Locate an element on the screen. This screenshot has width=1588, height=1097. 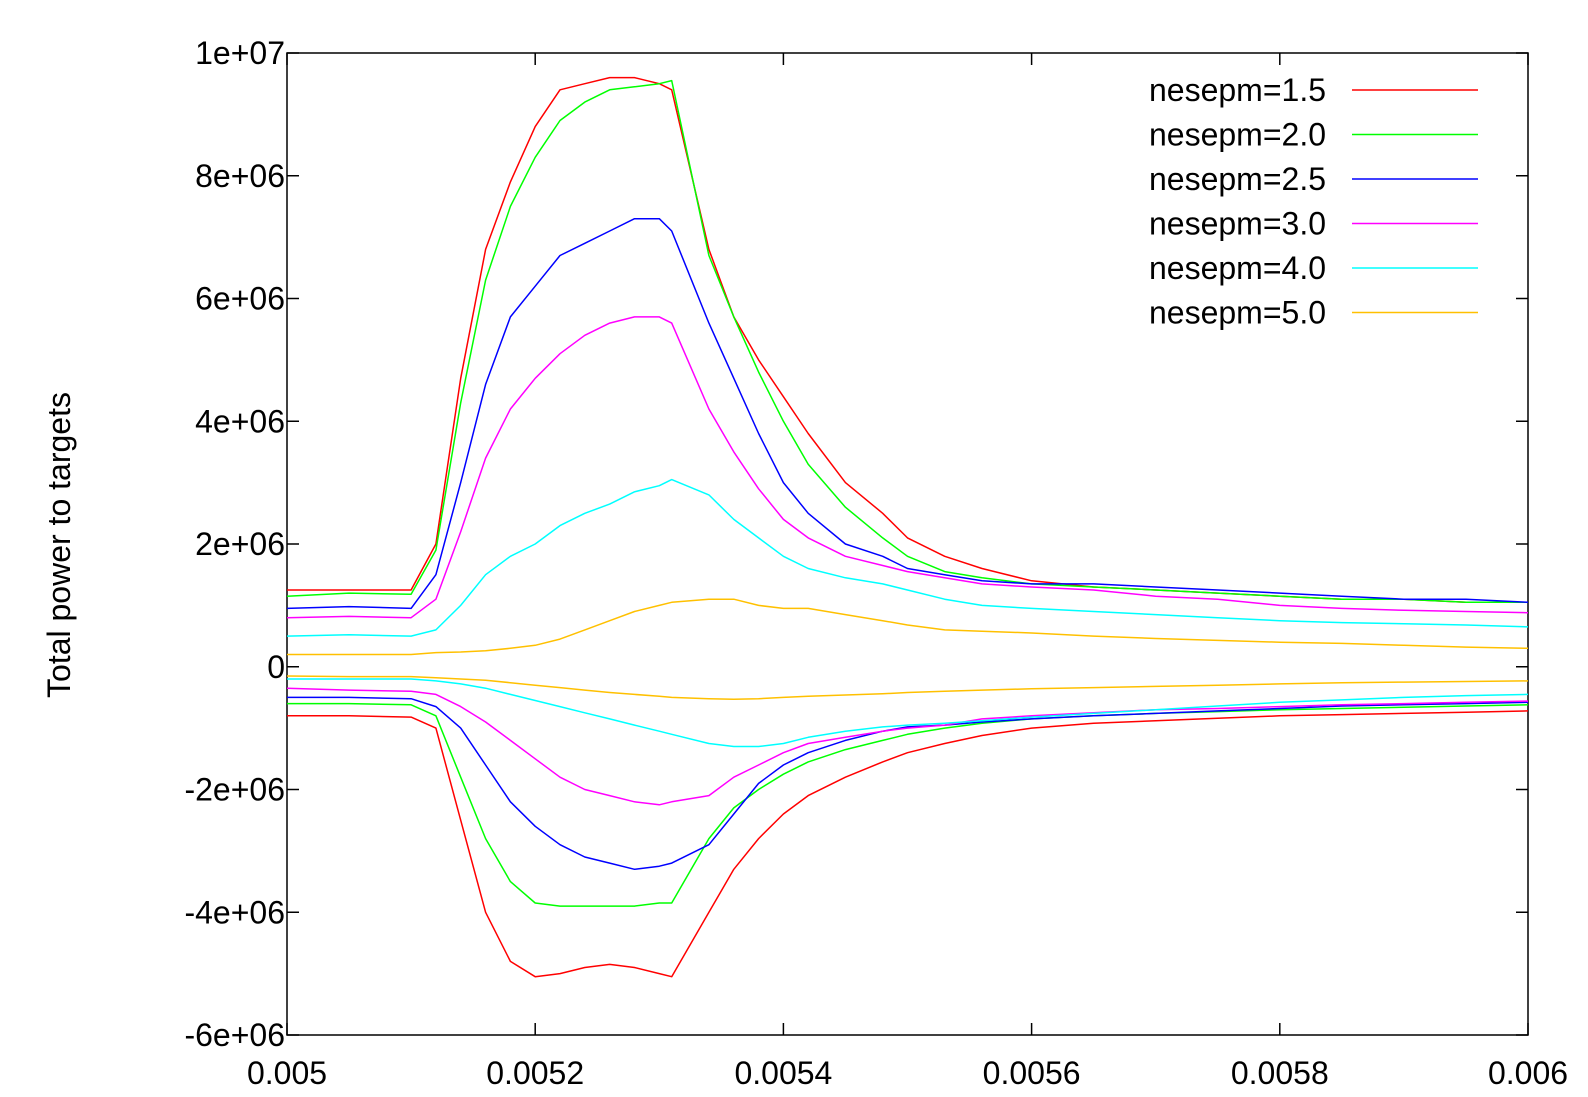
y-tick-label: 4e+06 is located at coordinates (240, 421).